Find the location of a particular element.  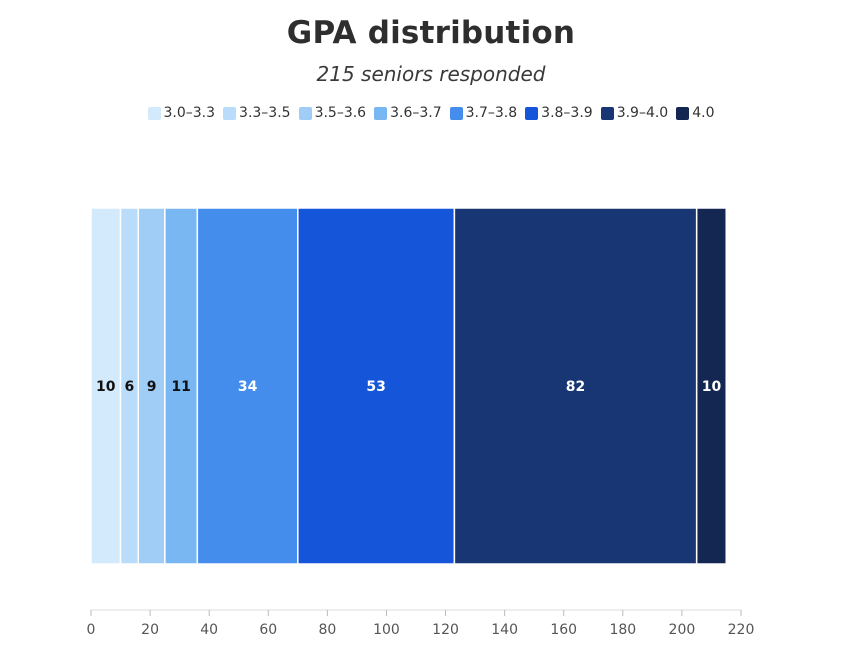

legend-label: 3.9–4.0 is located at coordinates (642, 113).